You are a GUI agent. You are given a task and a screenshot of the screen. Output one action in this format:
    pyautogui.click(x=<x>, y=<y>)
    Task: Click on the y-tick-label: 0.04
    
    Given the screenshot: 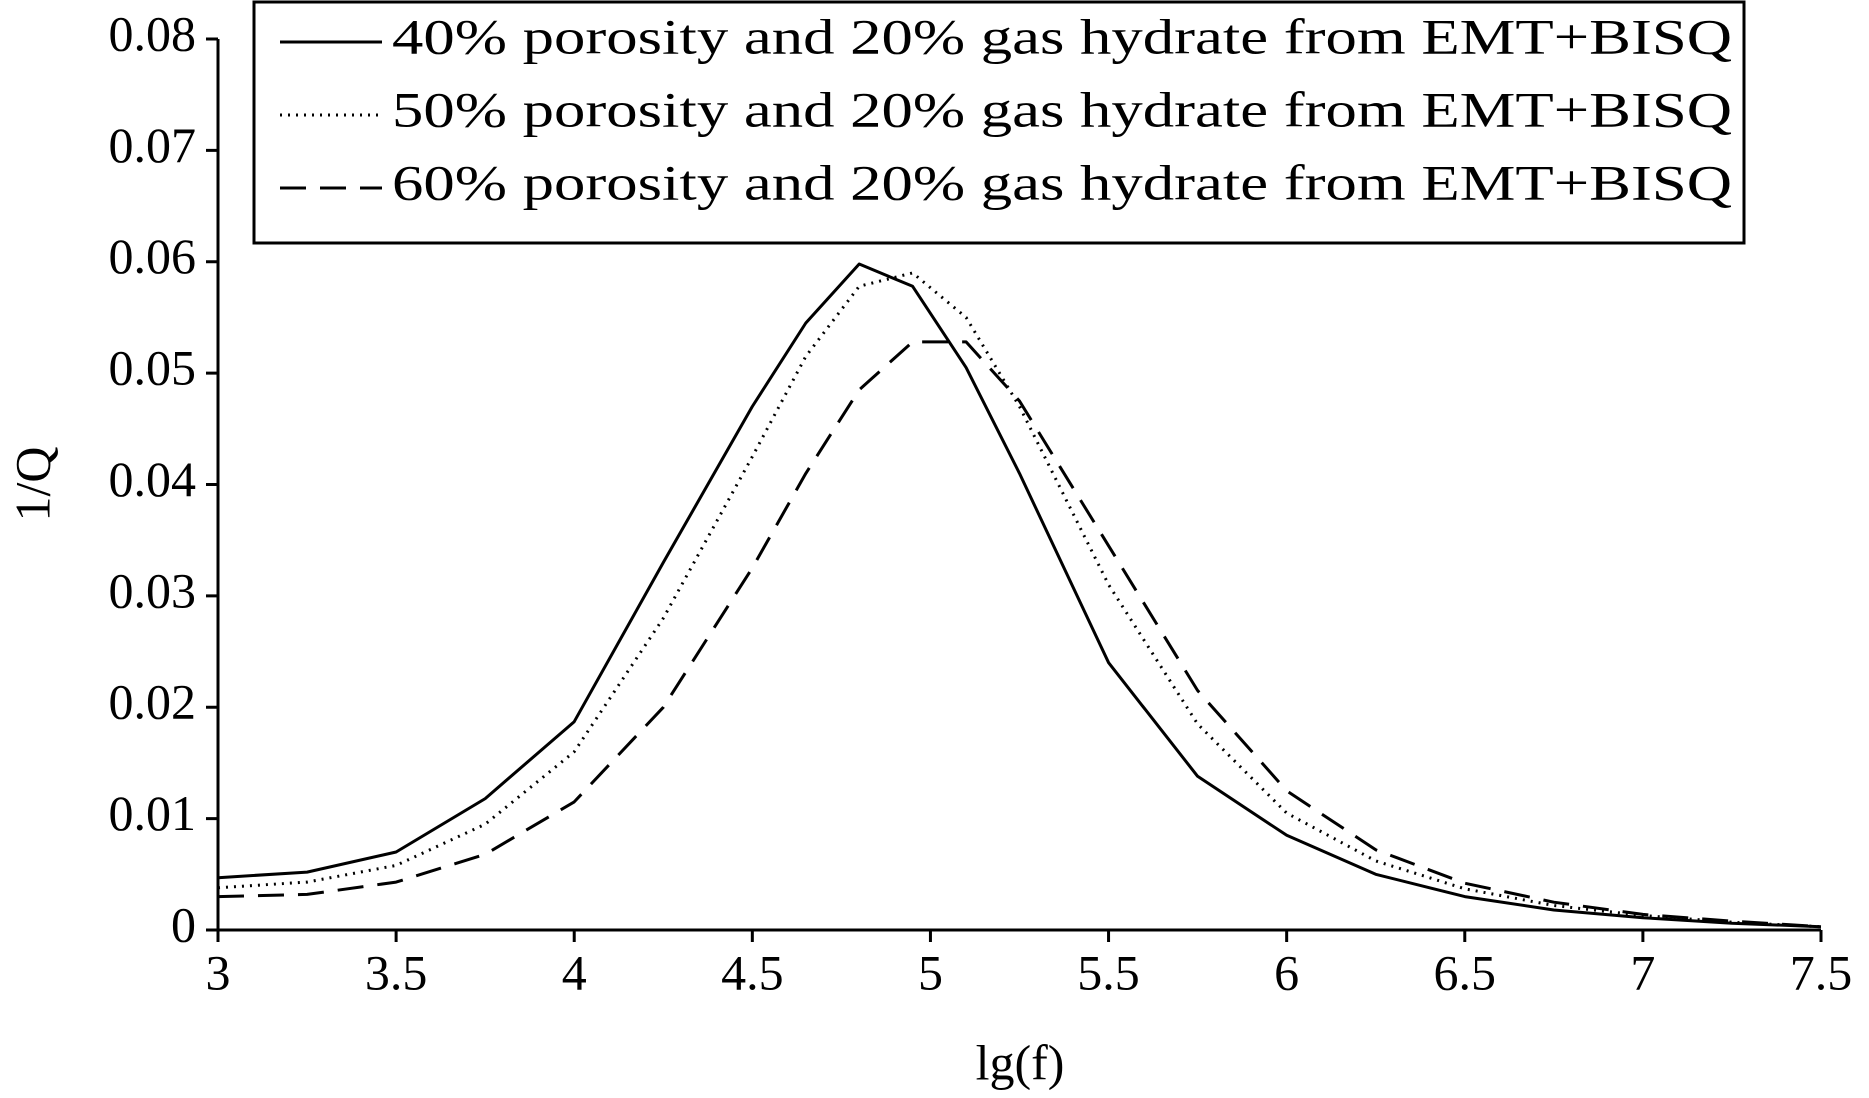 What is the action you would take?
    pyautogui.click(x=153, y=479)
    